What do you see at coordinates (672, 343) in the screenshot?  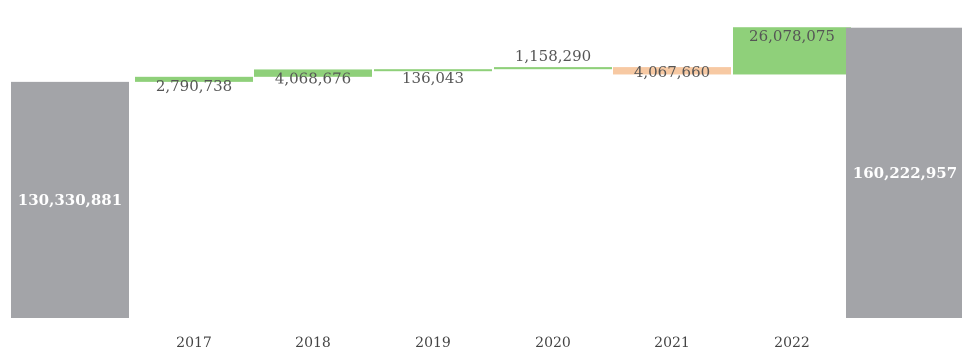 I see `category-label-2021: 2021` at bounding box center [672, 343].